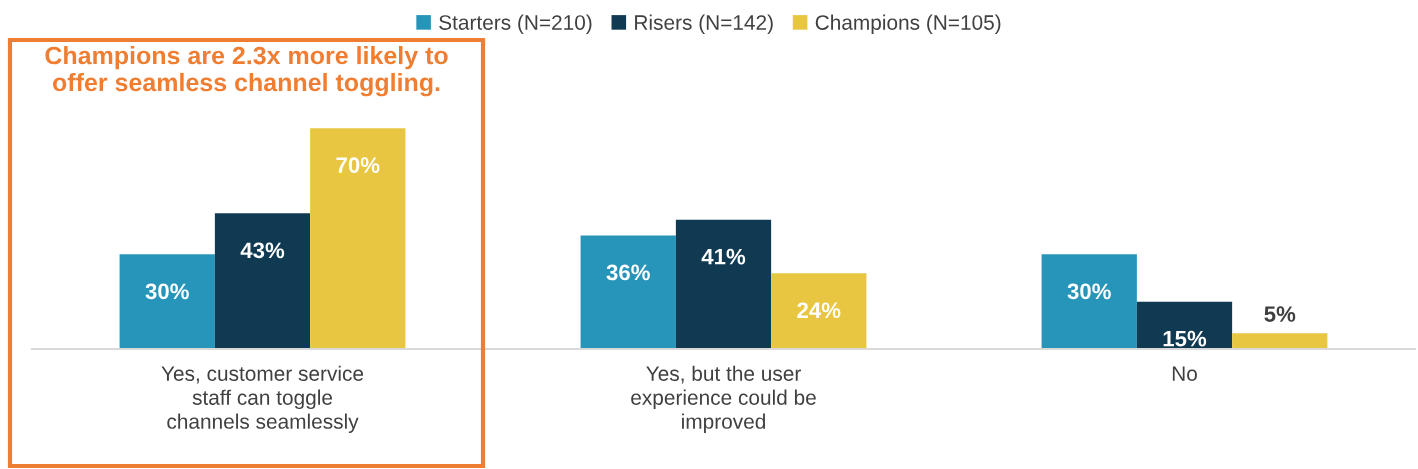 Image resolution: width=1418 pixels, height=469 pixels. What do you see at coordinates (1184, 373) in the screenshot?
I see `x-tick-label: No` at bounding box center [1184, 373].